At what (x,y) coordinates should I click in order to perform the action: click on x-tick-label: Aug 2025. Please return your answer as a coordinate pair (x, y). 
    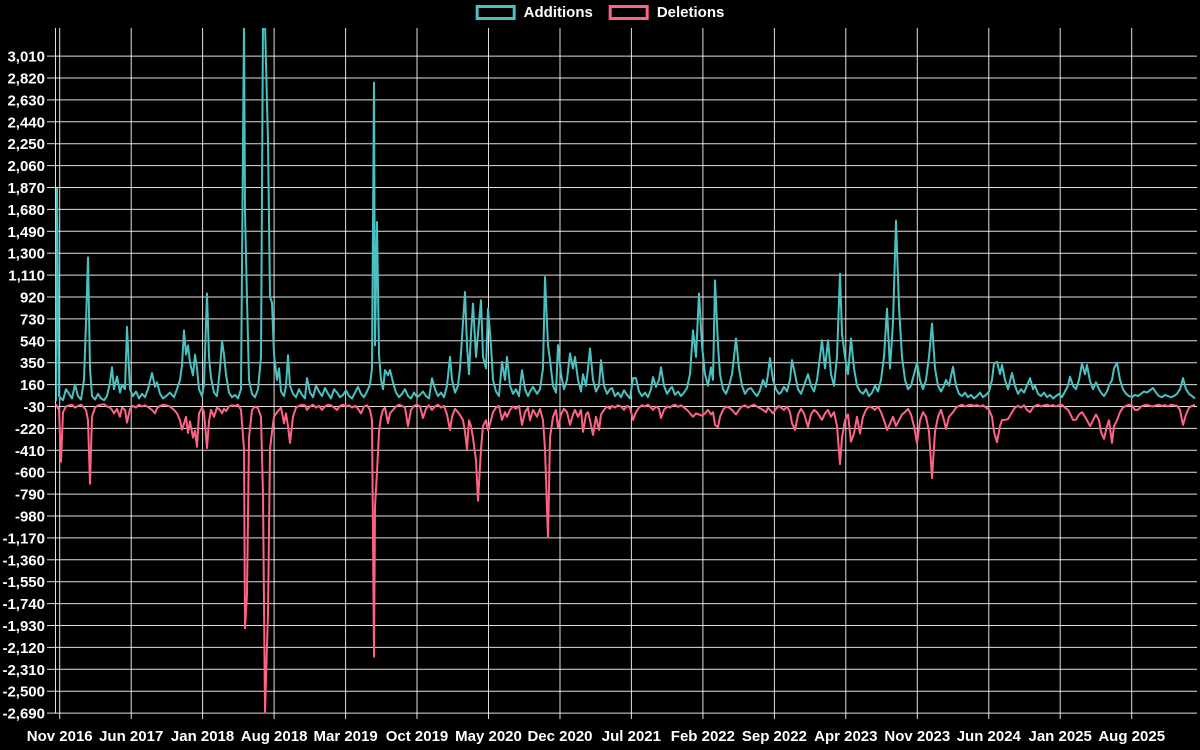
    Looking at the image, I should click on (1131, 736).